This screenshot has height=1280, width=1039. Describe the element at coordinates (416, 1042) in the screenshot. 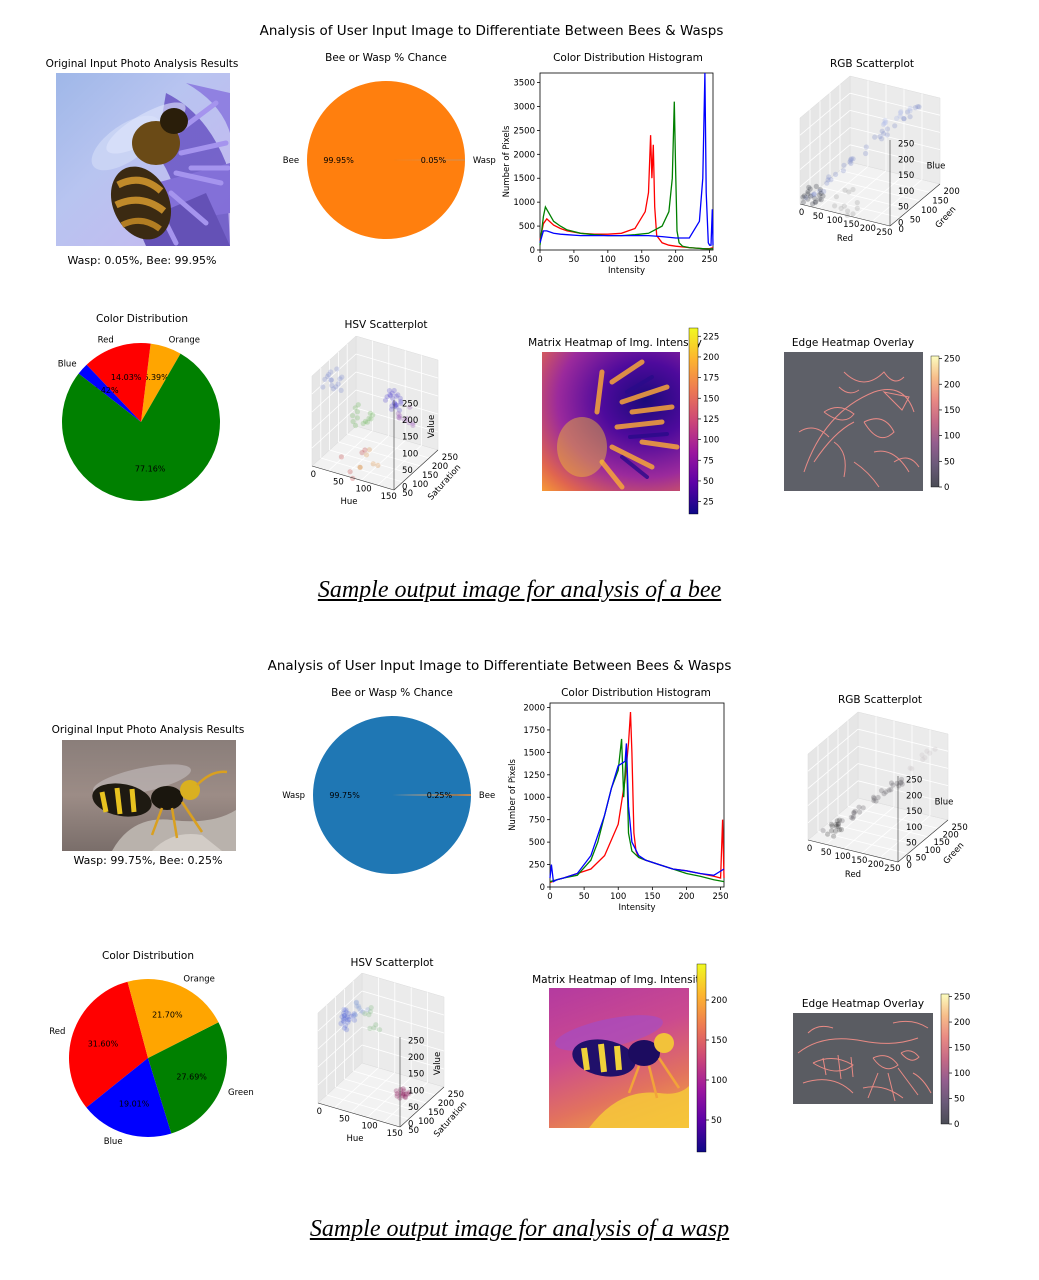

I see `z-tick-label: 250` at that location.